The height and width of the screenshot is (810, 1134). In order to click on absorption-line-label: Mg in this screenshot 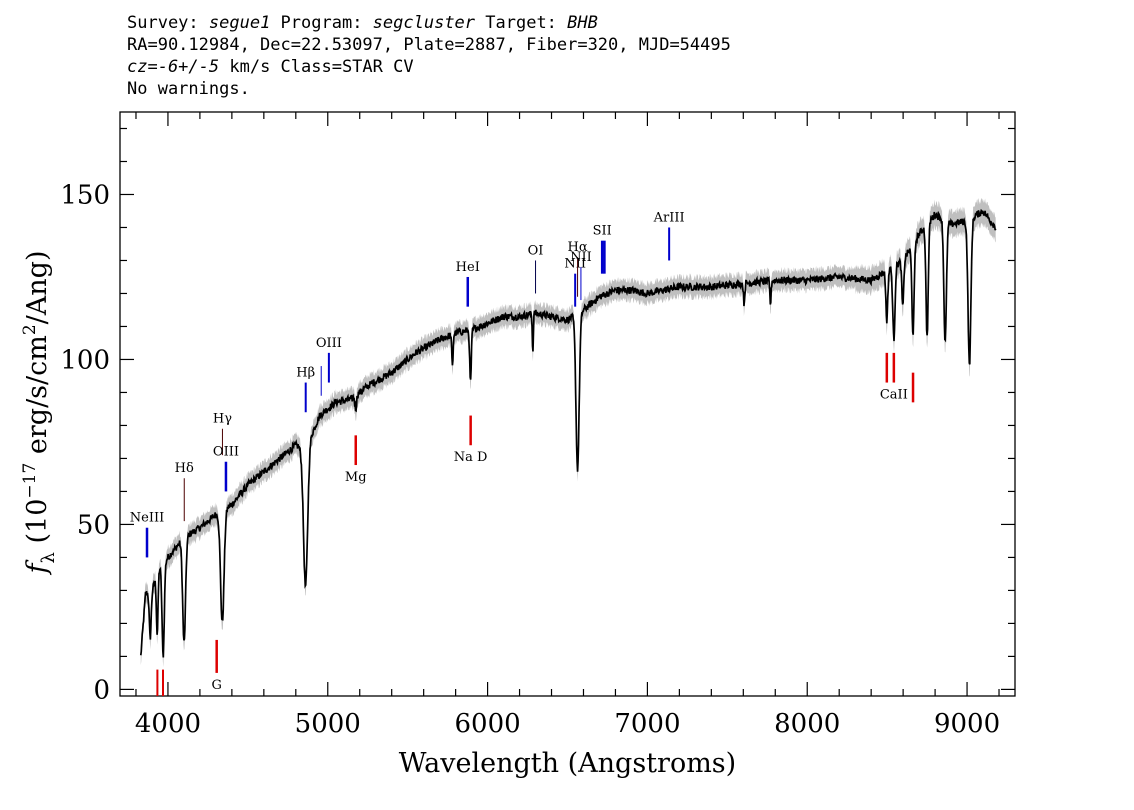, I will do `click(356, 477)`.